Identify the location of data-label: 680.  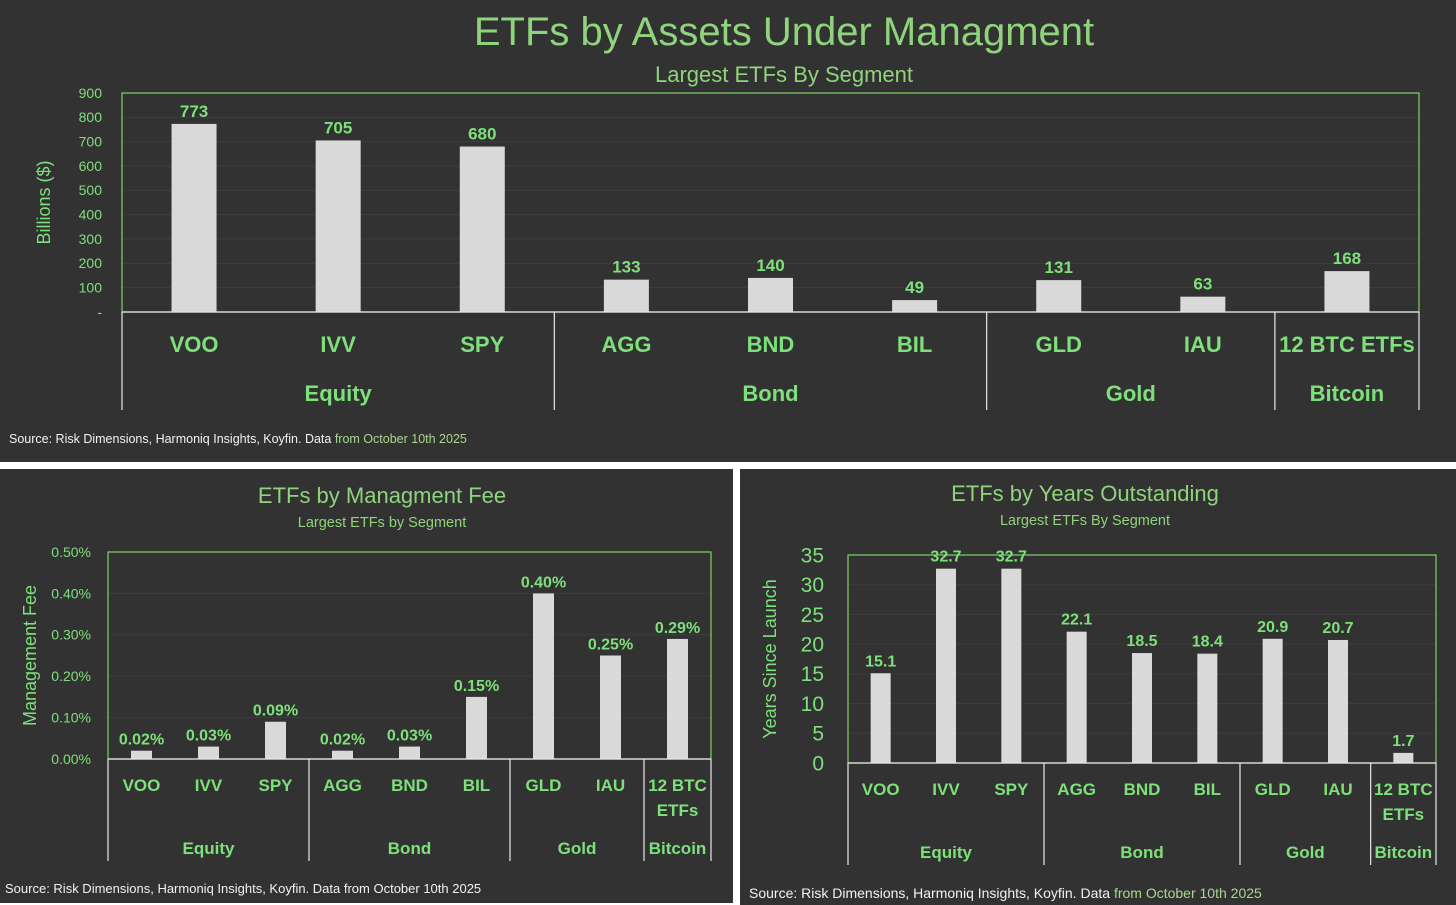
(482, 134).